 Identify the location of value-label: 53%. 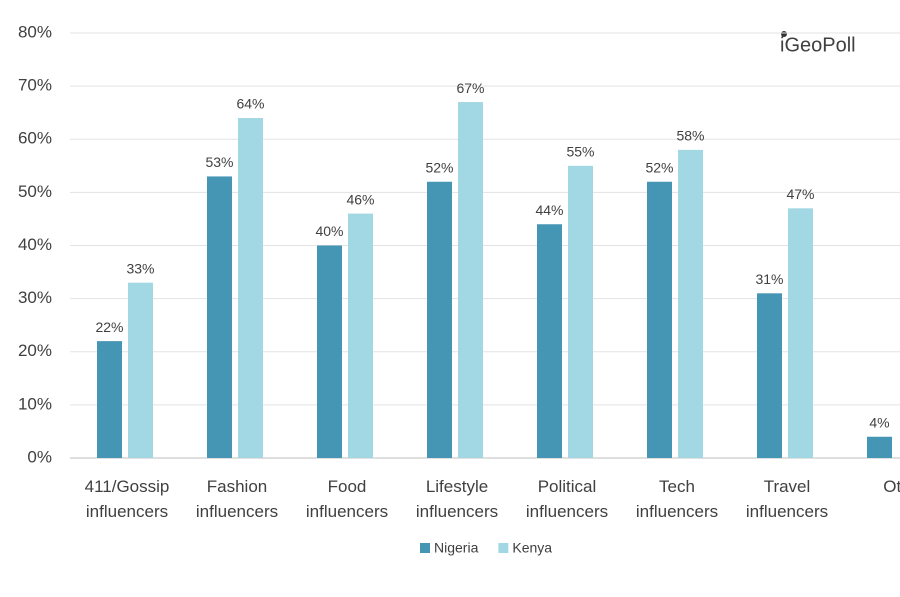
(219, 162).